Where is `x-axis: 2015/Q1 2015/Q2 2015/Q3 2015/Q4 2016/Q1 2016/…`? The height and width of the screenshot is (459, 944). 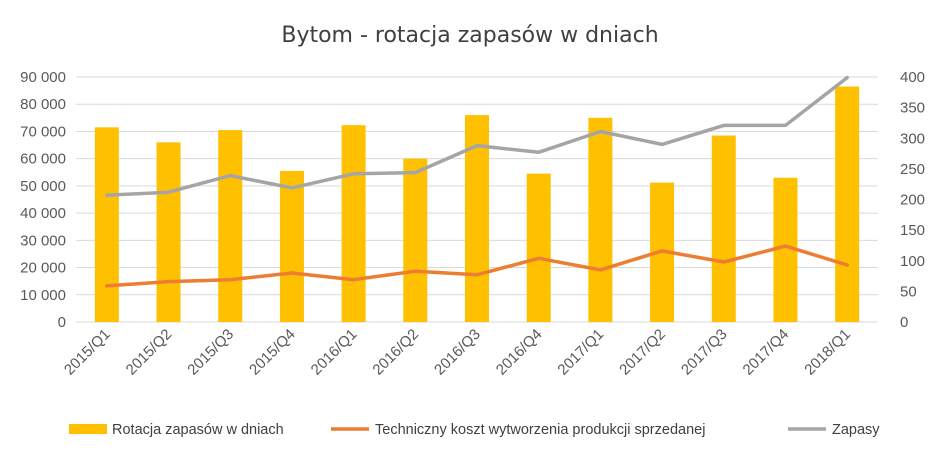 x-axis: 2015/Q1 2015/Q2 2015/Q3 2015/Q4 2016/Q1 2016/… is located at coordinates (457, 352).